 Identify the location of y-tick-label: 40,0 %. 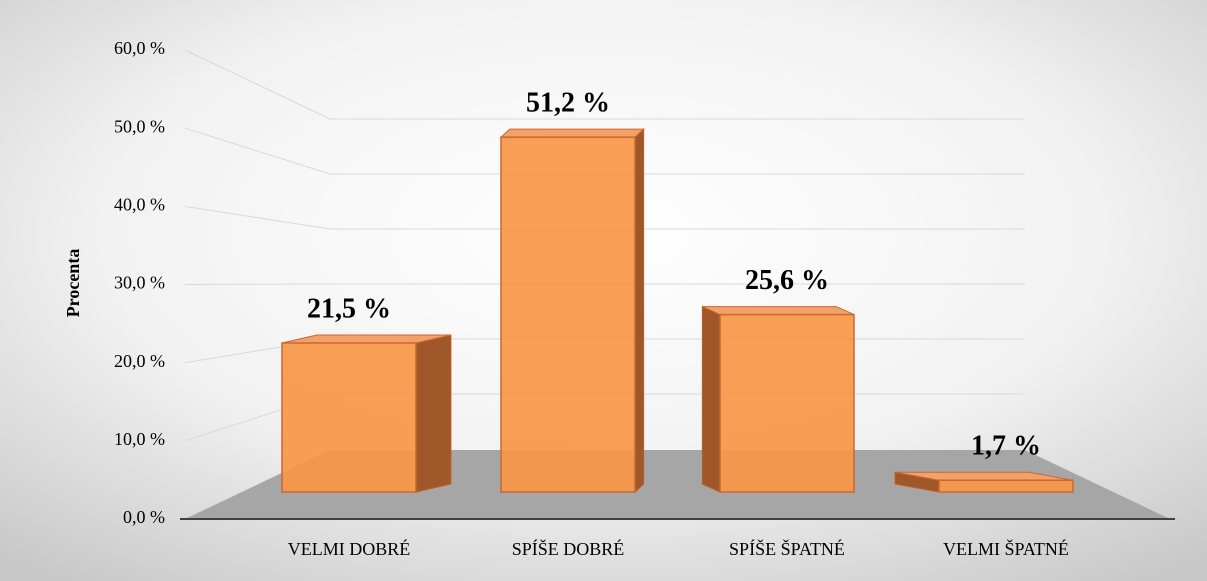
(139, 204).